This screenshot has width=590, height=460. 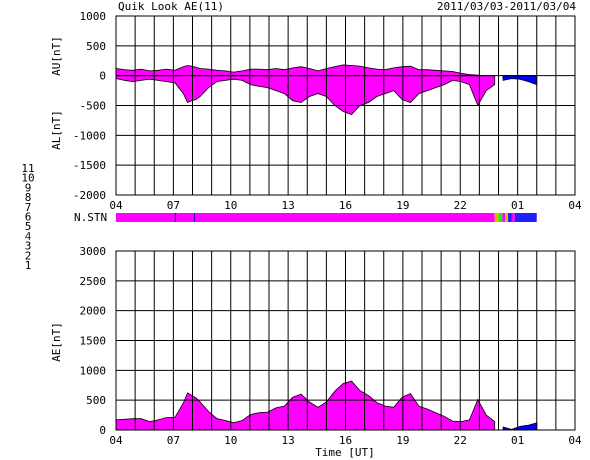 I want to click on chart-title: Quik Look AE(11), so click(x=171, y=6).